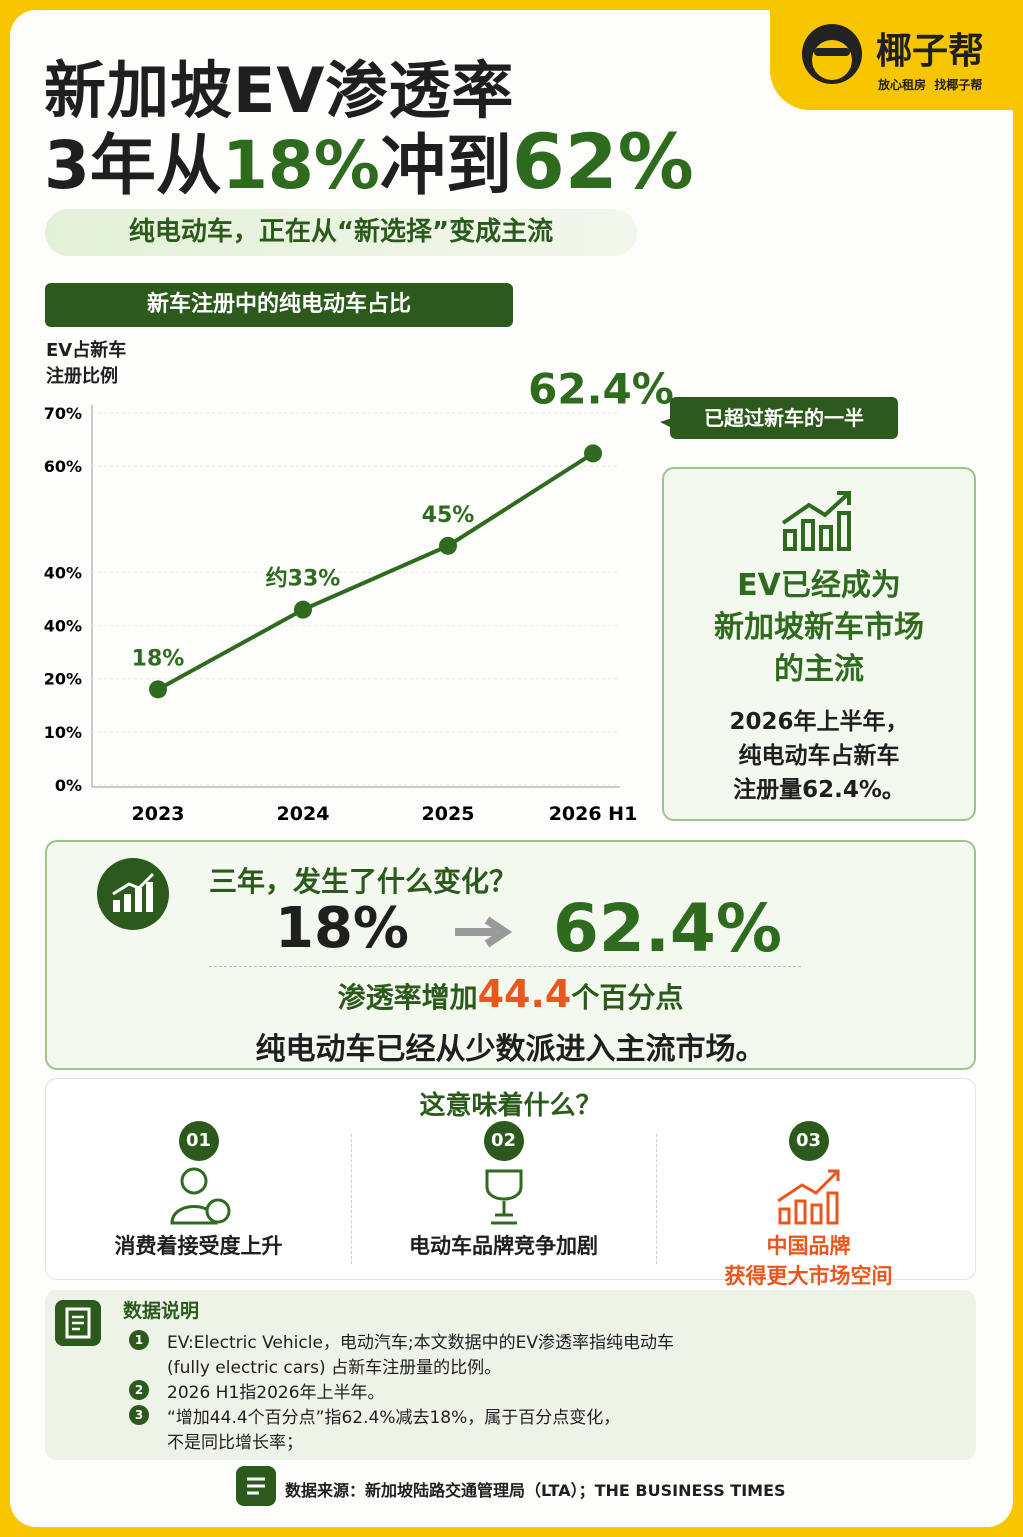  Describe the element at coordinates (808, 1141) in the screenshot. I see `item-number: 03` at that location.